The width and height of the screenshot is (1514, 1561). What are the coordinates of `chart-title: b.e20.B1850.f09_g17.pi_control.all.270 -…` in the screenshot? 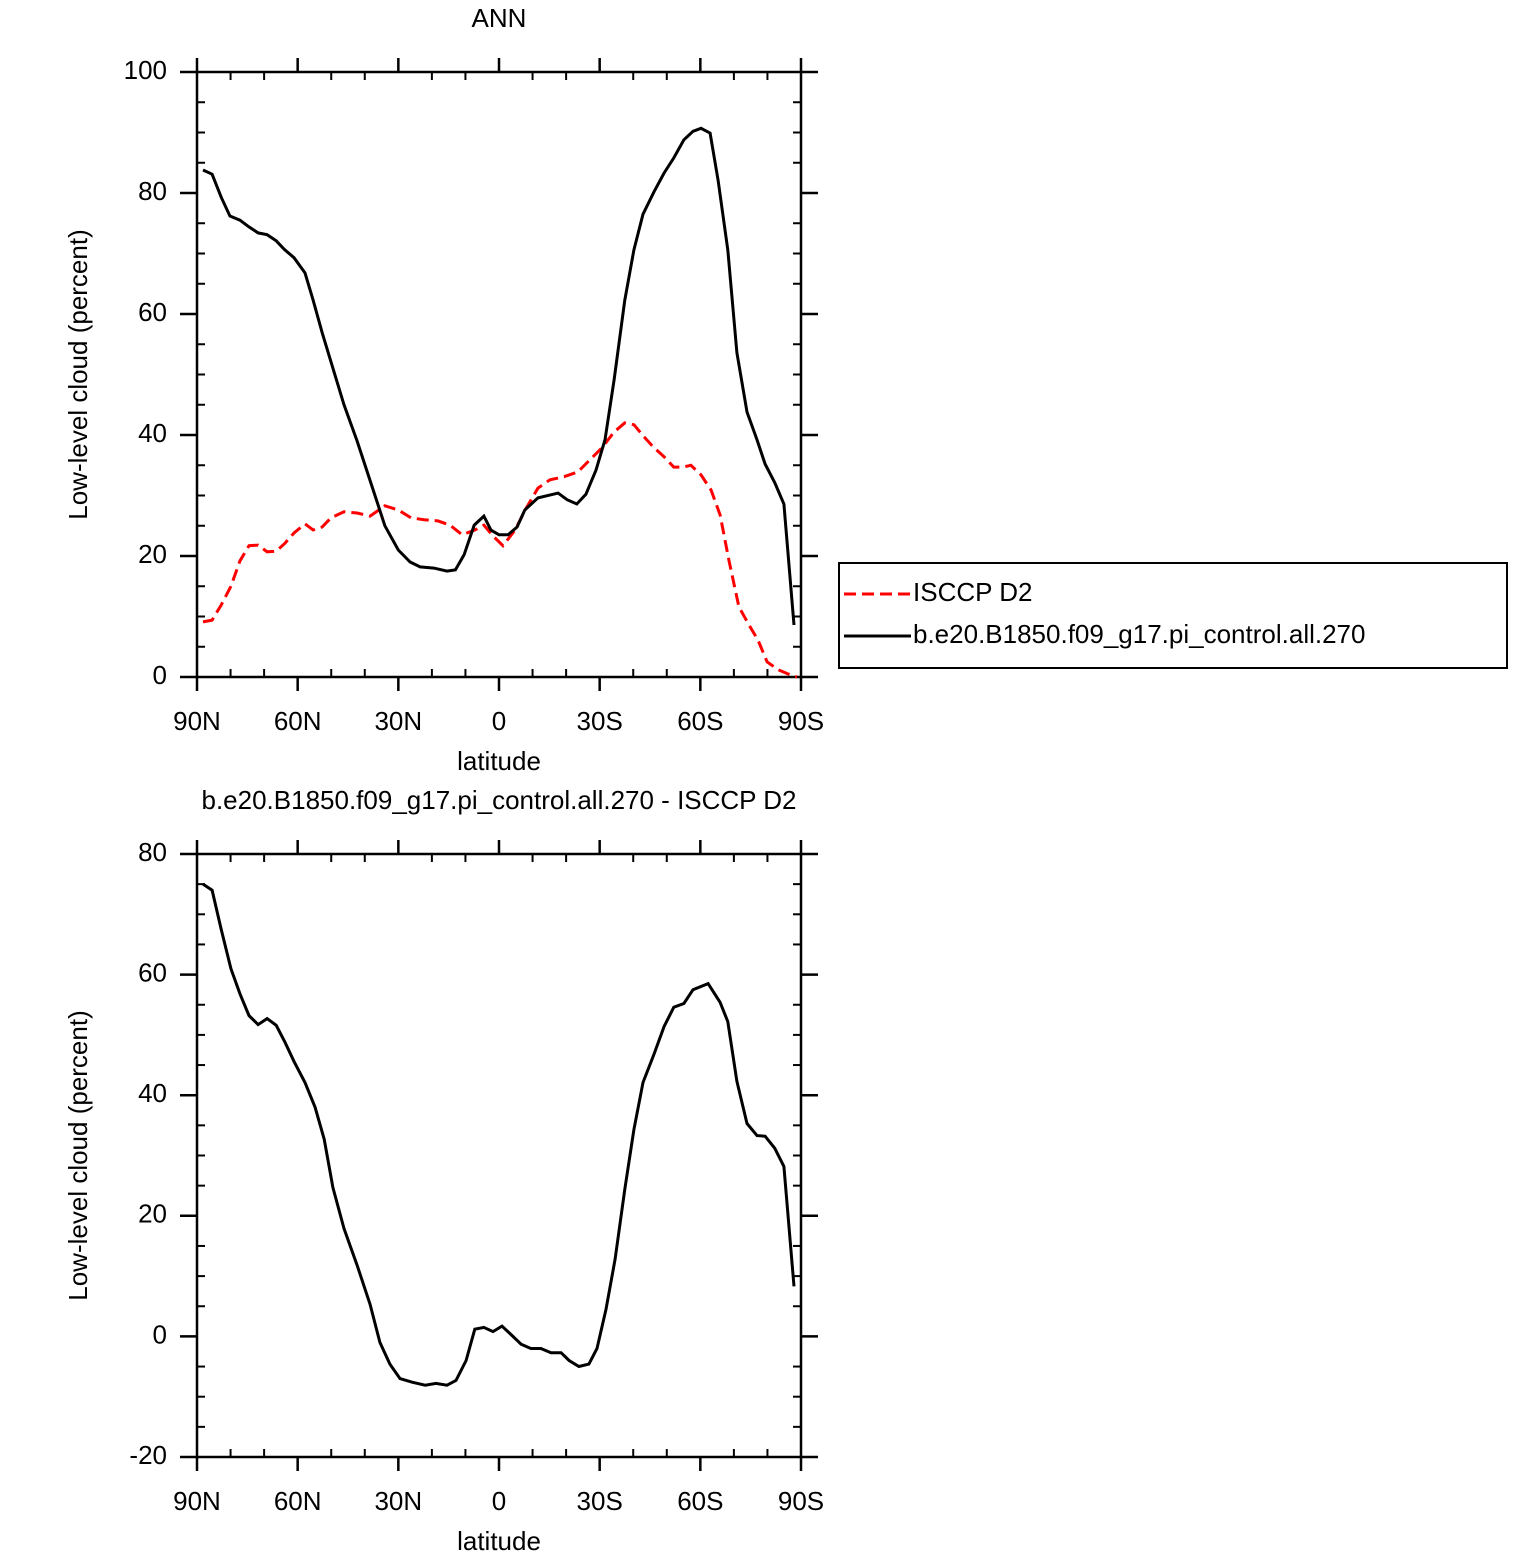 It's located at (498, 800).